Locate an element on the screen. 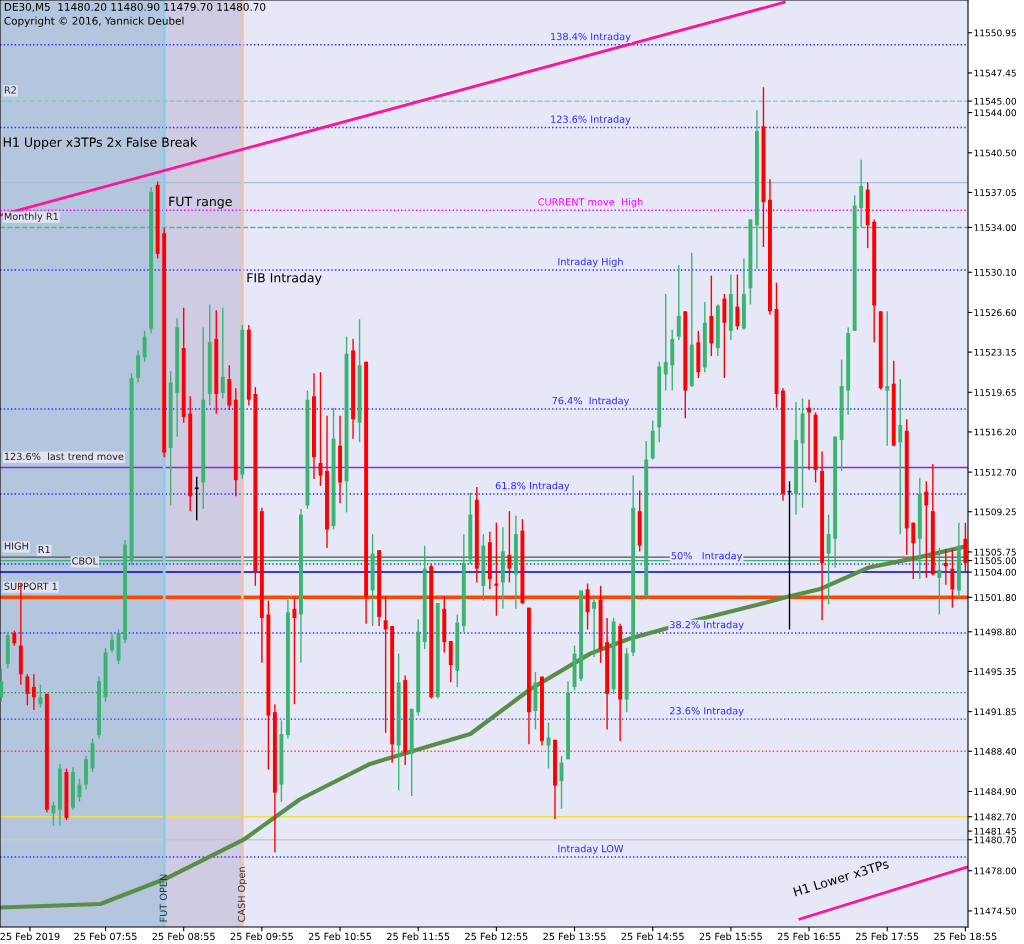 The width and height of the screenshot is (1024, 944). y-tick-label: 11491.85 is located at coordinates (995, 712).